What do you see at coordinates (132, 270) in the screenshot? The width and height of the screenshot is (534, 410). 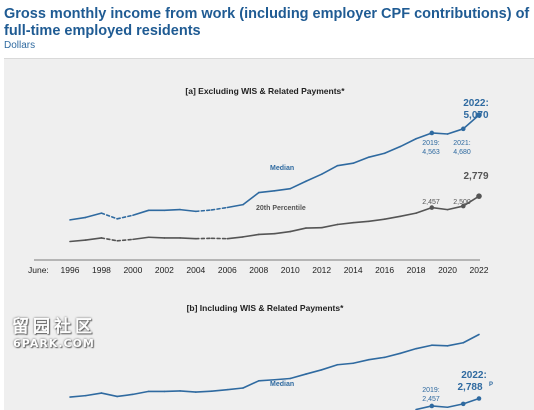 I see `panel-a-x-tick-label: 2000` at bounding box center [132, 270].